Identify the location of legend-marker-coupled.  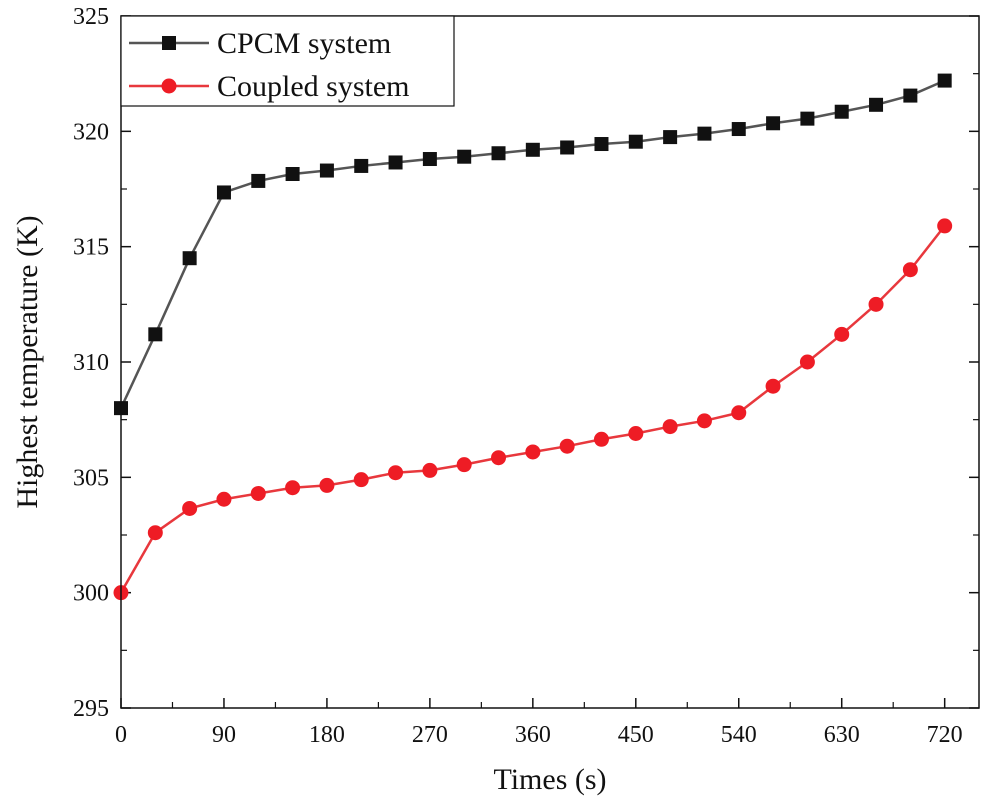
(169, 86).